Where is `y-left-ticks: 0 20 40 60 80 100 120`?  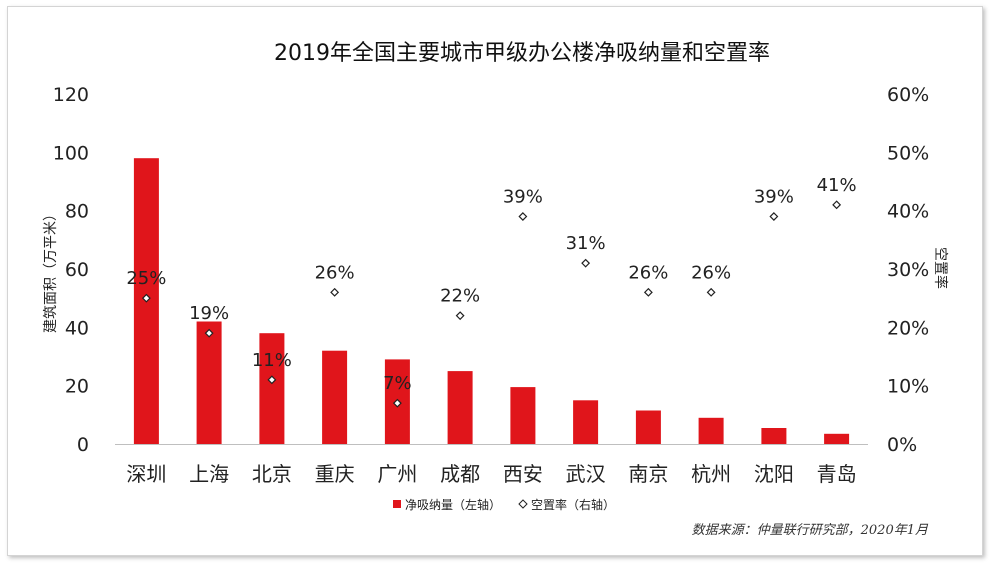
y-left-ticks: 0 20 40 60 80 100 120 is located at coordinates (71, 270).